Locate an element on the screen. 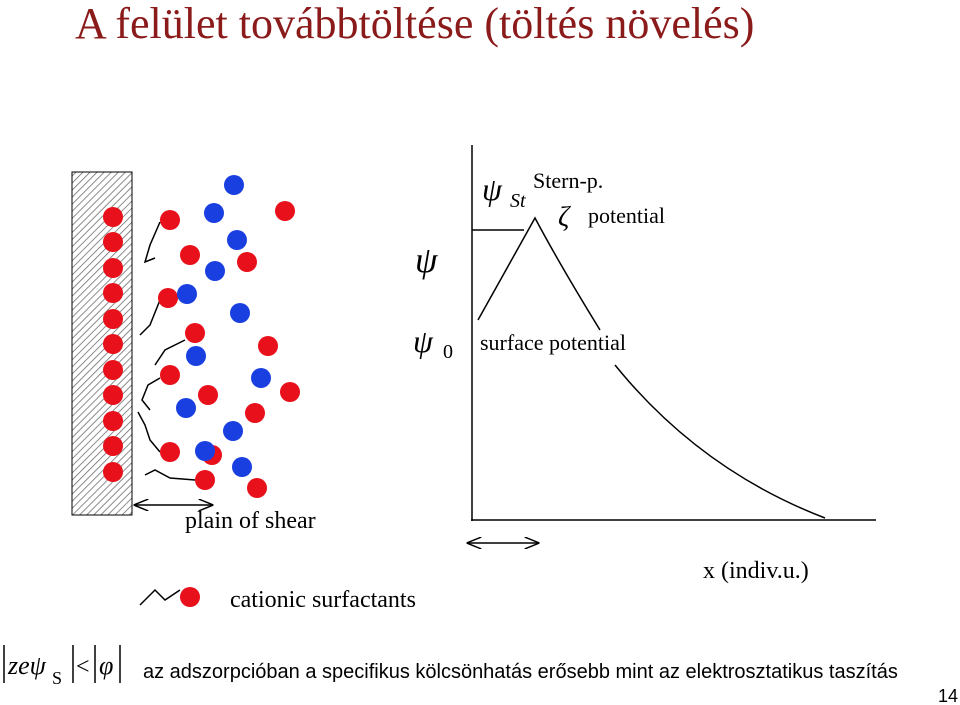  formula-rhs: φ is located at coordinates (106, 665).